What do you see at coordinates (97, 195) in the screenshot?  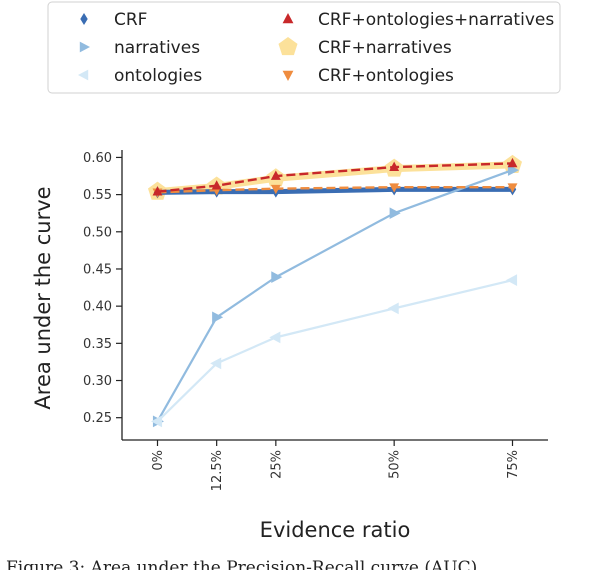 I see `y-tick-label: 0.55` at bounding box center [97, 195].